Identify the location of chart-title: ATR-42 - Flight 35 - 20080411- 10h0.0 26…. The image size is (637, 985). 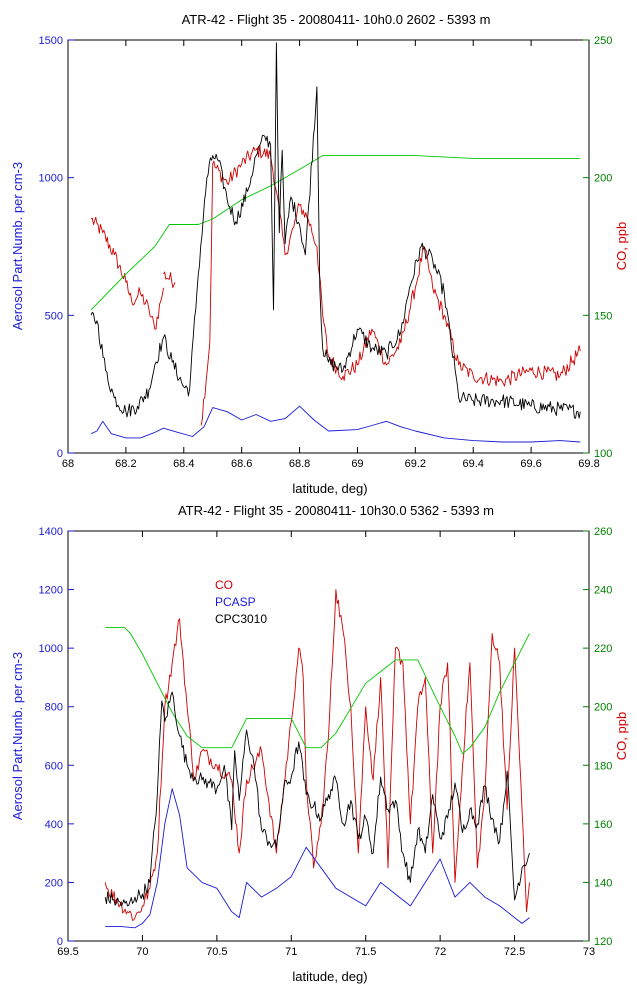
(336, 19).